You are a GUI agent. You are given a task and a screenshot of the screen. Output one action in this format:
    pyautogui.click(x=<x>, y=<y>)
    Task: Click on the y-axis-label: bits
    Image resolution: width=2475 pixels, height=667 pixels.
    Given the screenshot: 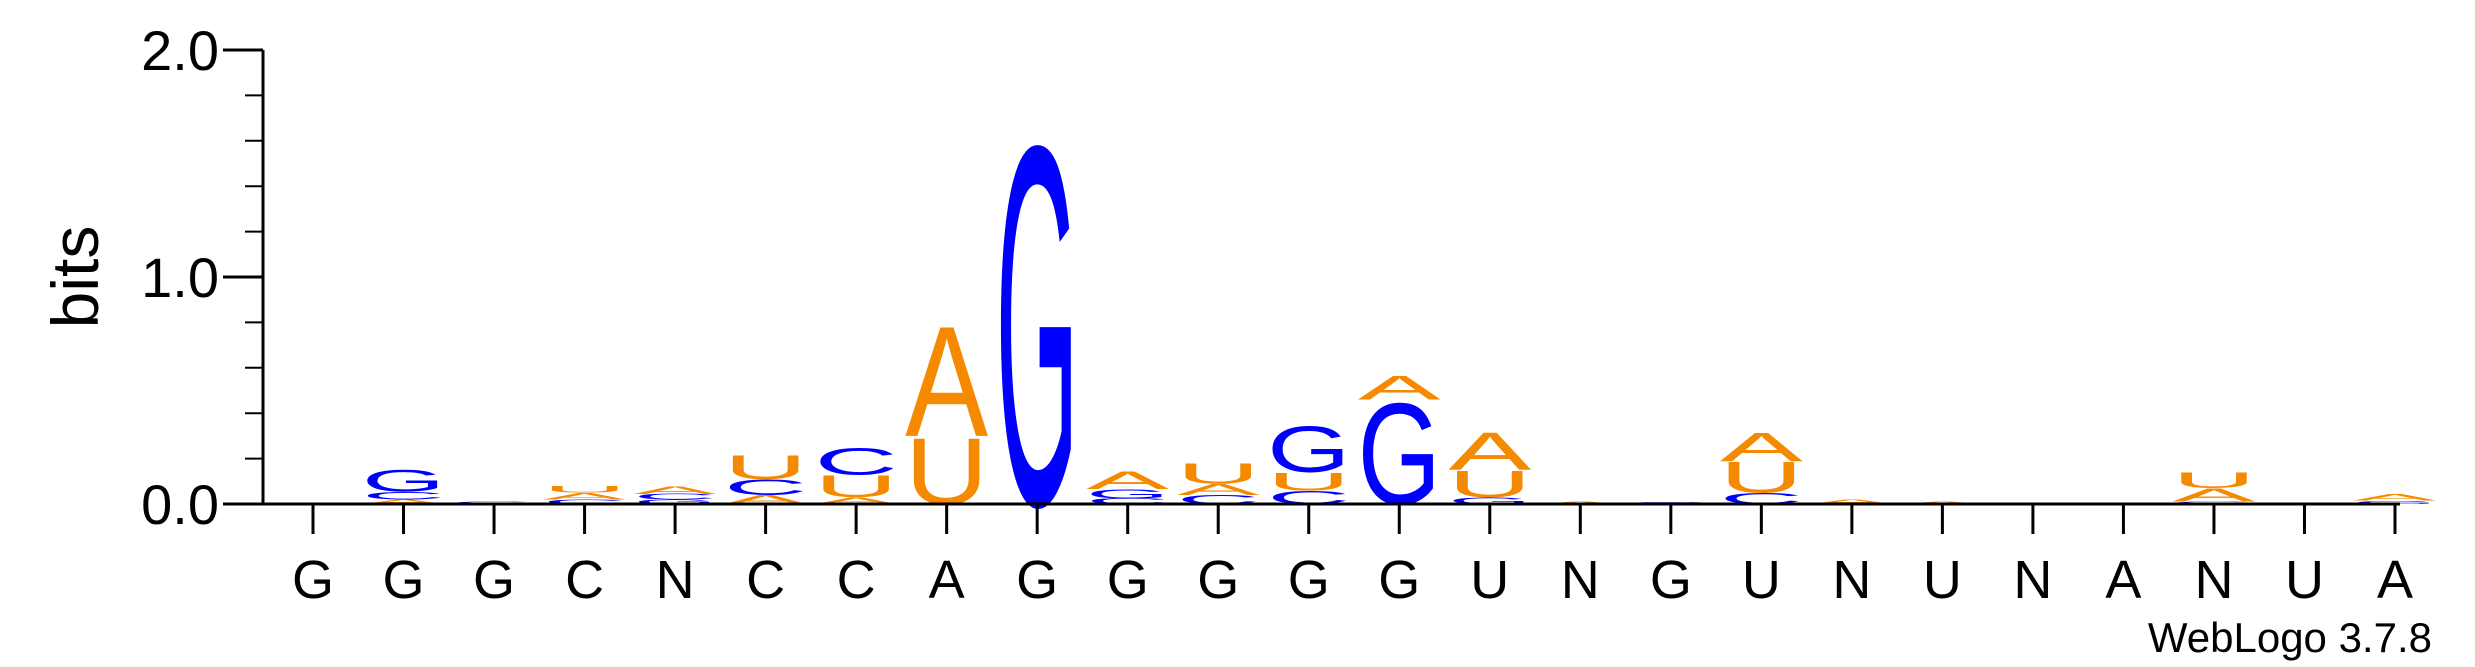 What is the action you would take?
    pyautogui.click(x=75, y=277)
    